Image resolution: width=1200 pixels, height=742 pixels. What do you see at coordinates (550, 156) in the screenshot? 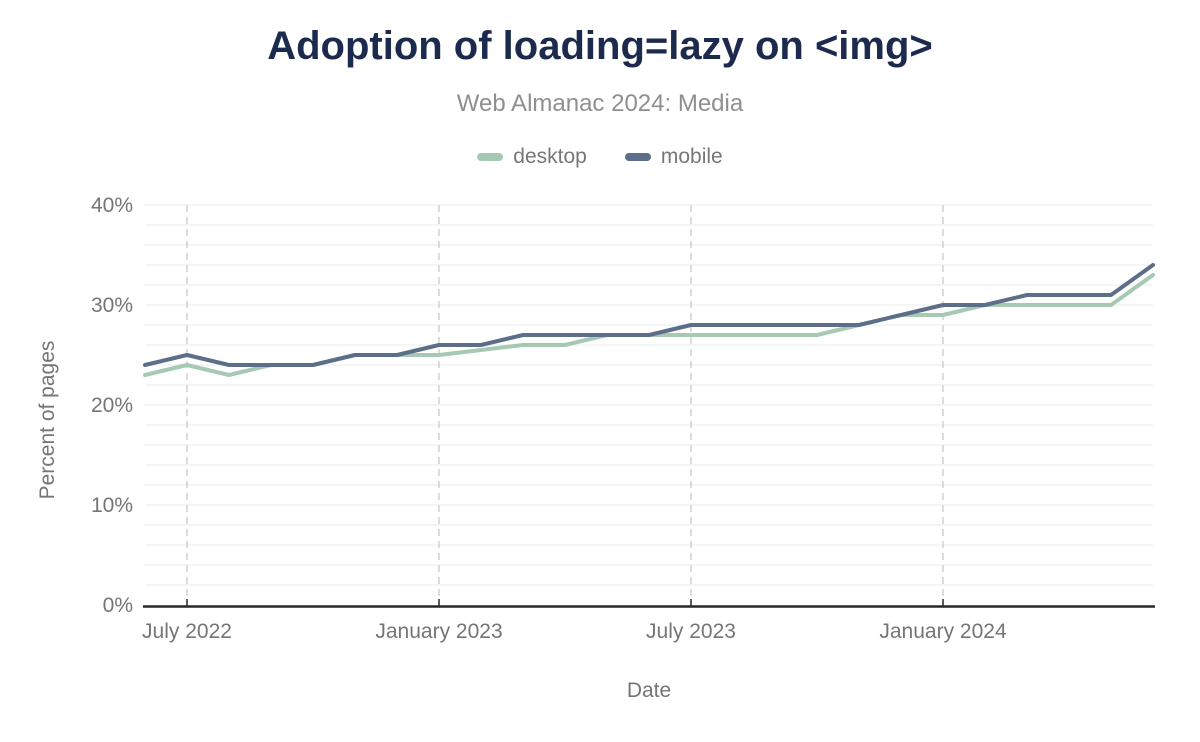
I see `legend-label-desktop: desktop` at bounding box center [550, 156].